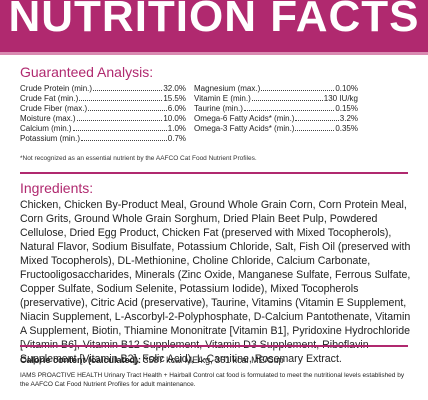 The image size is (428, 400). I want to click on header-band: NUTRITION FACTS, so click(214, 27).